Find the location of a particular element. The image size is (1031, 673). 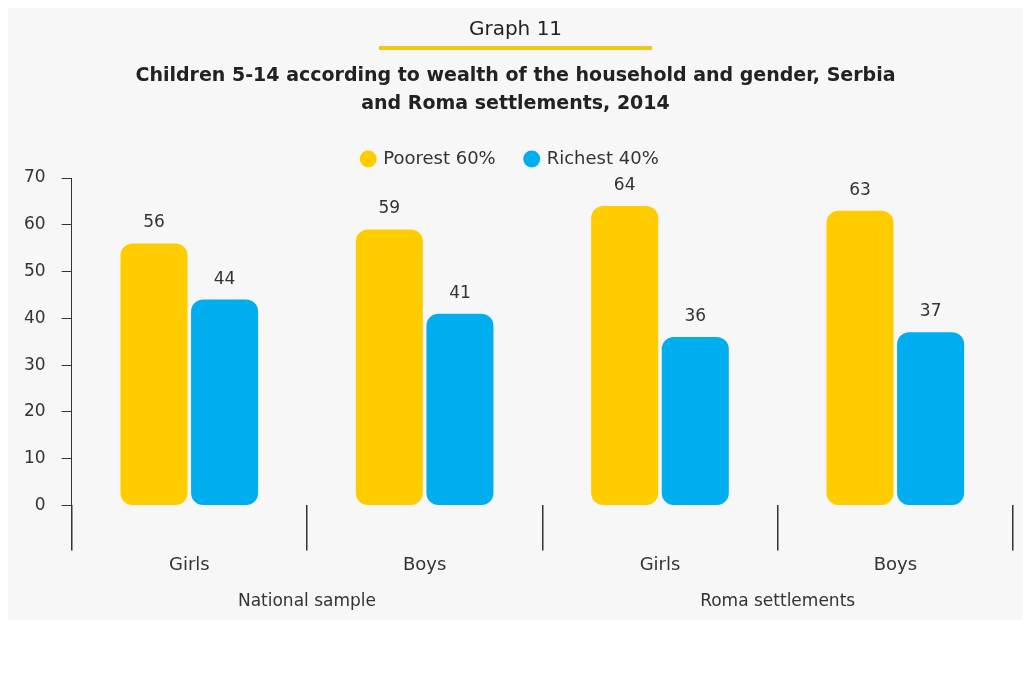

legend-label: Richest 40% is located at coordinates (602, 157).